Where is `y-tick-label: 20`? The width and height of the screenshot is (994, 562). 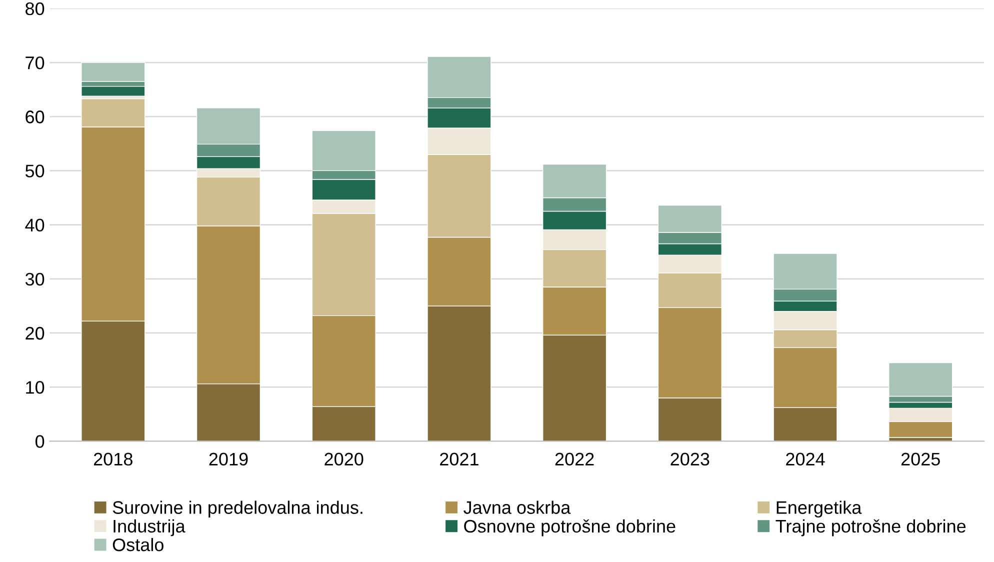
y-tick-label: 20 is located at coordinates (35, 333).